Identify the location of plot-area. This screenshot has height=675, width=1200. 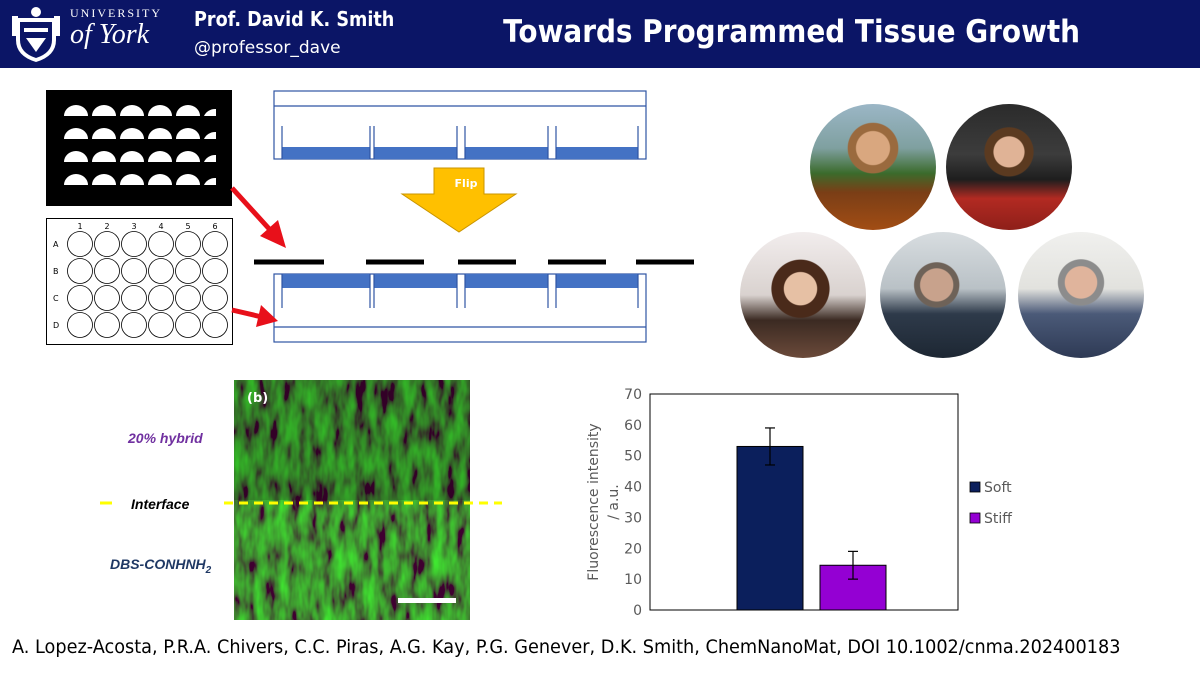
(804, 502).